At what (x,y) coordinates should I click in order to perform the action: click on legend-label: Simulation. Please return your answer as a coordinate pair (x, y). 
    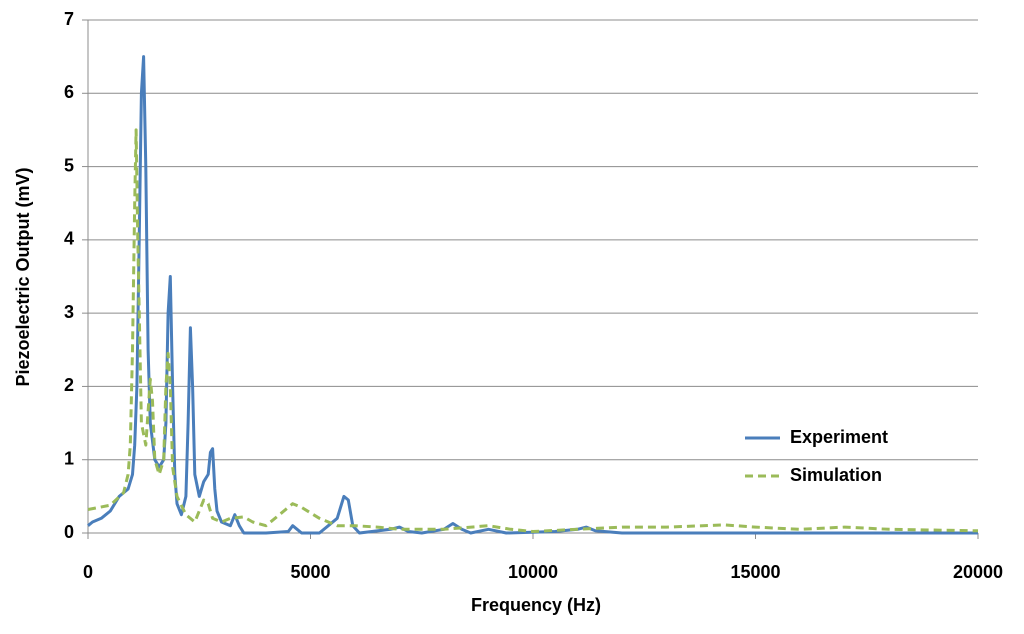
    Looking at the image, I should click on (836, 475).